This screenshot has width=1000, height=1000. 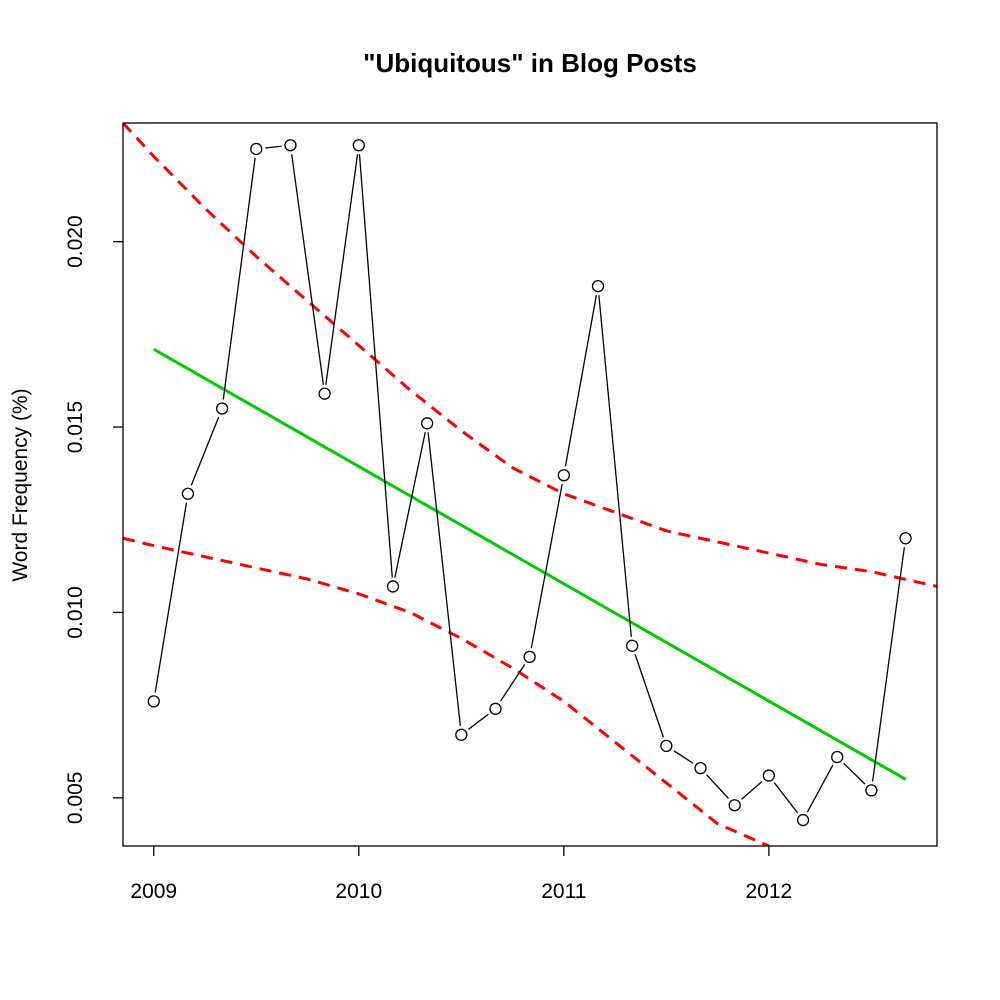 I want to click on x-tick-label-2010: 2010, so click(x=358, y=891).